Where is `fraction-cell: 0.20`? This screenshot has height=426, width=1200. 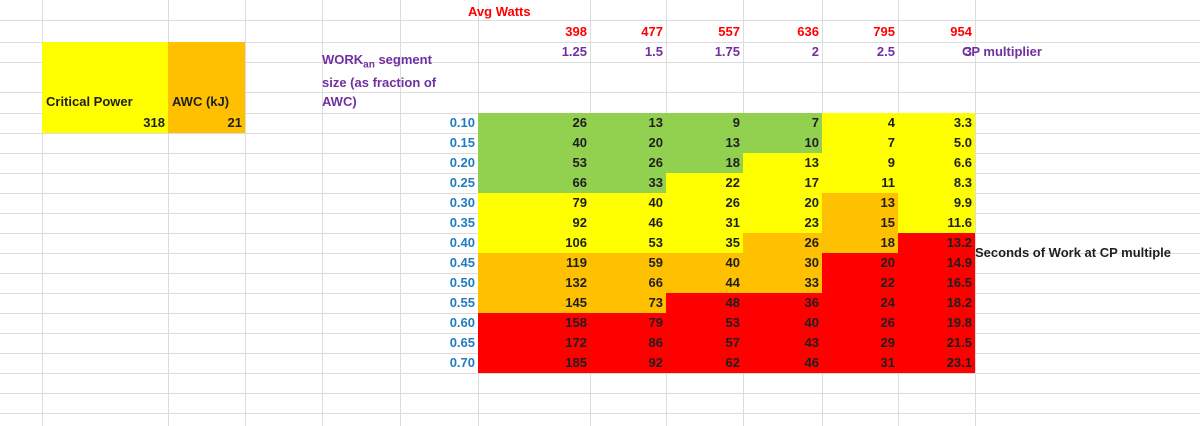 fraction-cell: 0.20 is located at coordinates (462, 162).